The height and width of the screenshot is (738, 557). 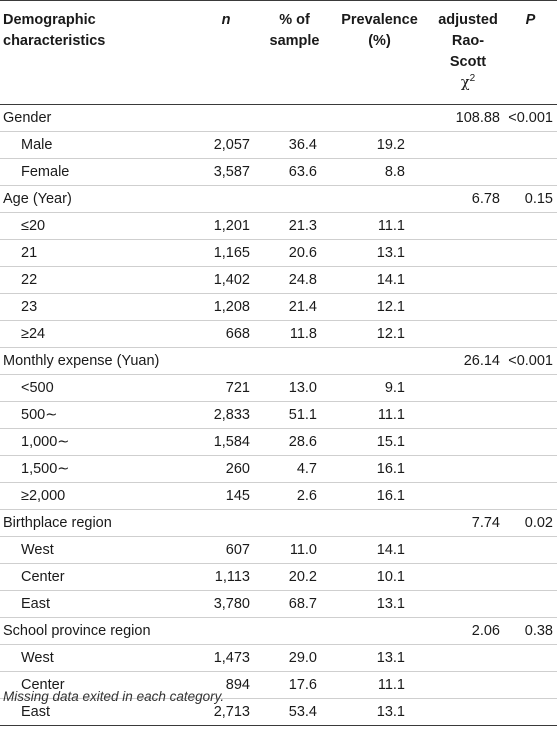 I want to click on row-label: 22, so click(x=95, y=280).